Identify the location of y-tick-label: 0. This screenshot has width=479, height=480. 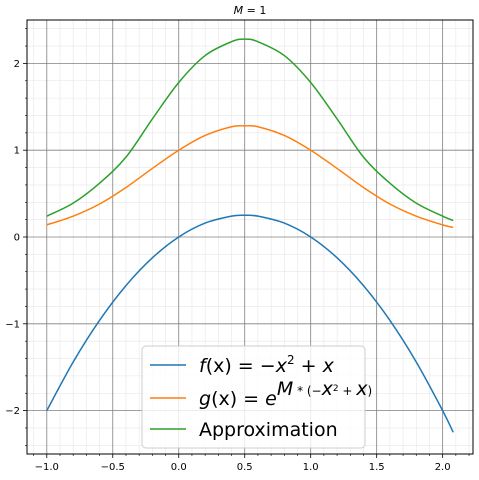
(17, 238).